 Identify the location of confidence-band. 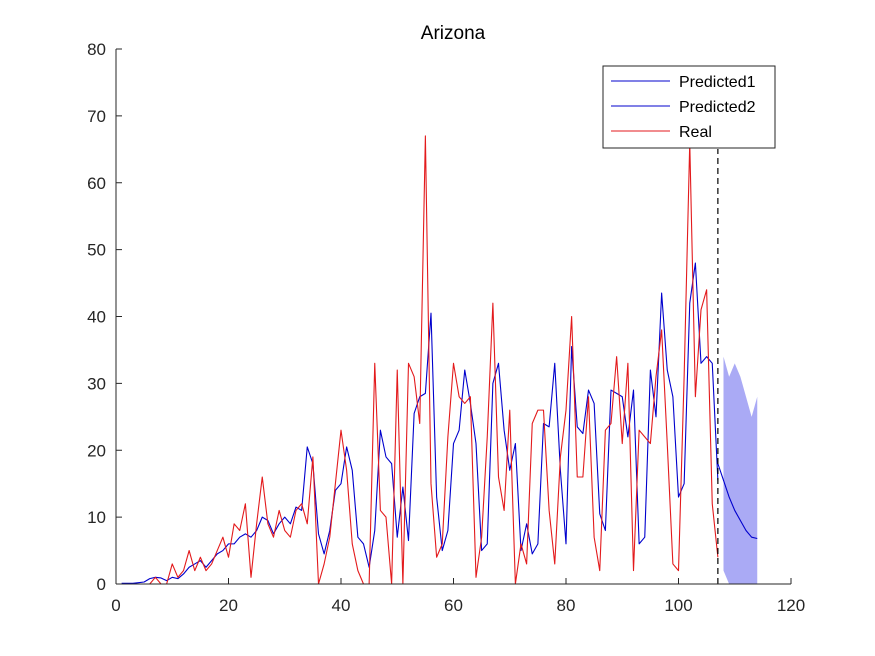
(740, 470).